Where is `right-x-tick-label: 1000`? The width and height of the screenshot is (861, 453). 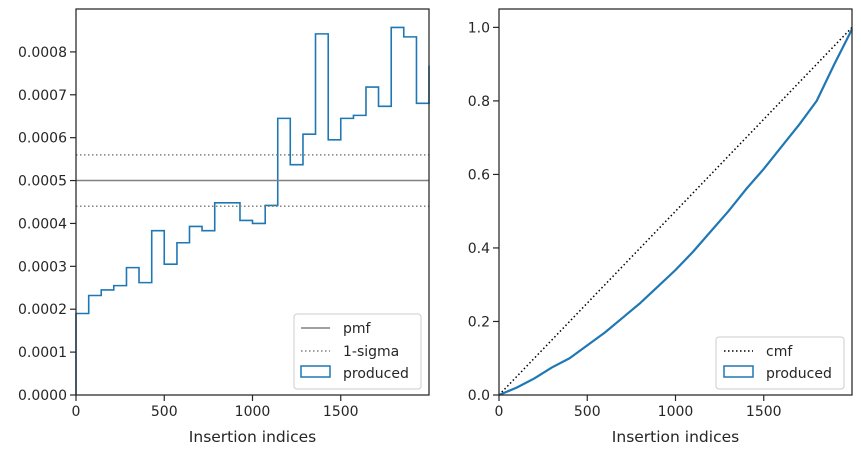 right-x-tick-label: 1000 is located at coordinates (676, 412).